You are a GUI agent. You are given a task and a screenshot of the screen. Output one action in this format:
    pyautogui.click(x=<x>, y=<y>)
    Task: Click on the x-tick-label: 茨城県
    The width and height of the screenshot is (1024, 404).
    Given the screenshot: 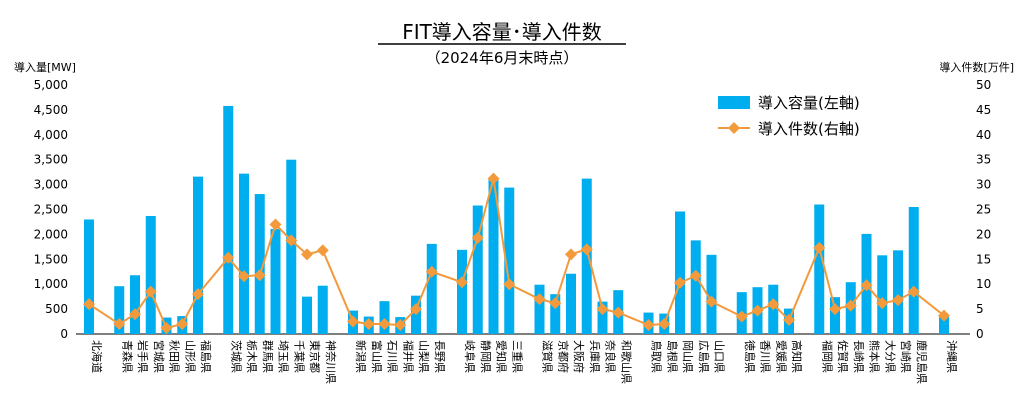 What is the action you would take?
    pyautogui.click(x=236, y=356)
    